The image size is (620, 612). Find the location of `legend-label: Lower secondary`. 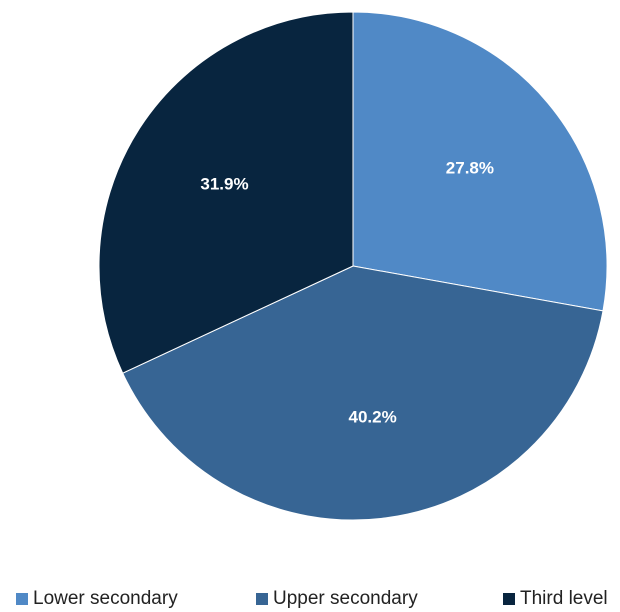

legend-label: Lower secondary is located at coordinates (105, 598).